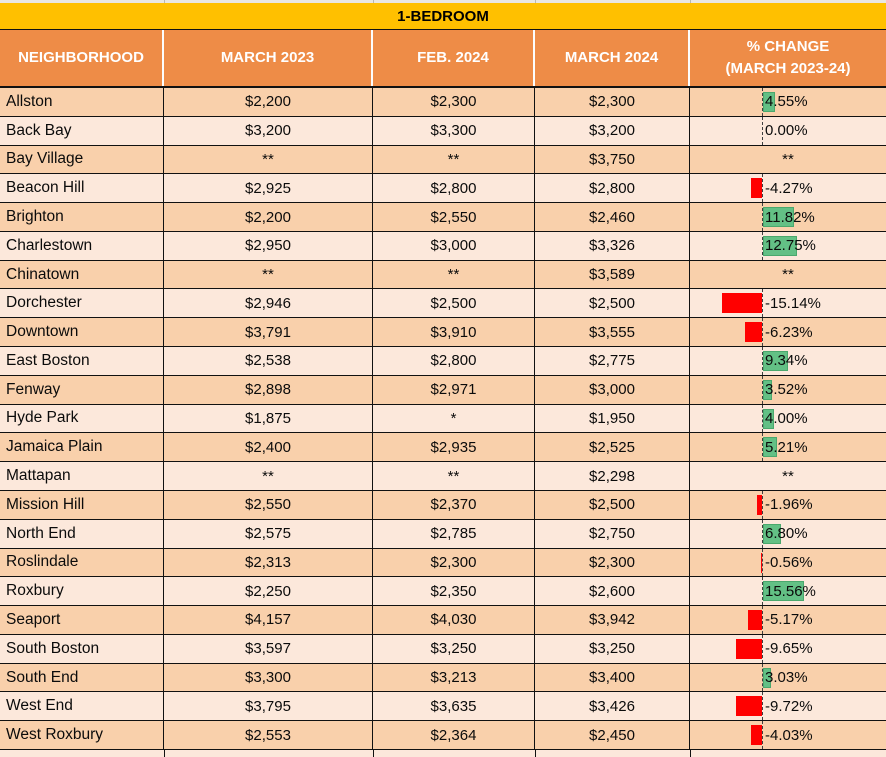  What do you see at coordinates (82, 447) in the screenshot?
I see `neighborhood-cell: Jamaica Plain` at bounding box center [82, 447].